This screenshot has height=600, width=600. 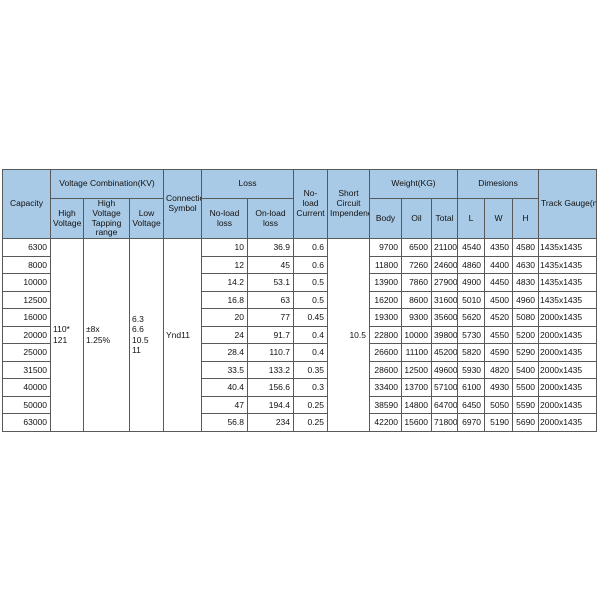 I want to click on cell-w: 4820, so click(x=499, y=370).